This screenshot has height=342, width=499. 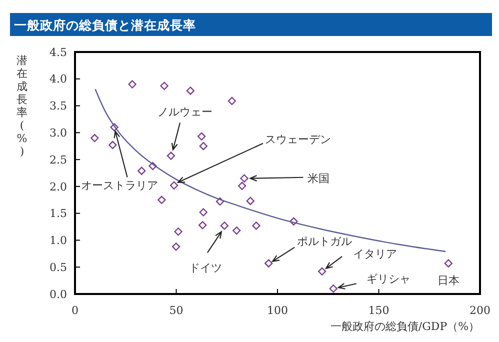 I want to click on y-tick-label: 3.5, so click(x=58, y=106).